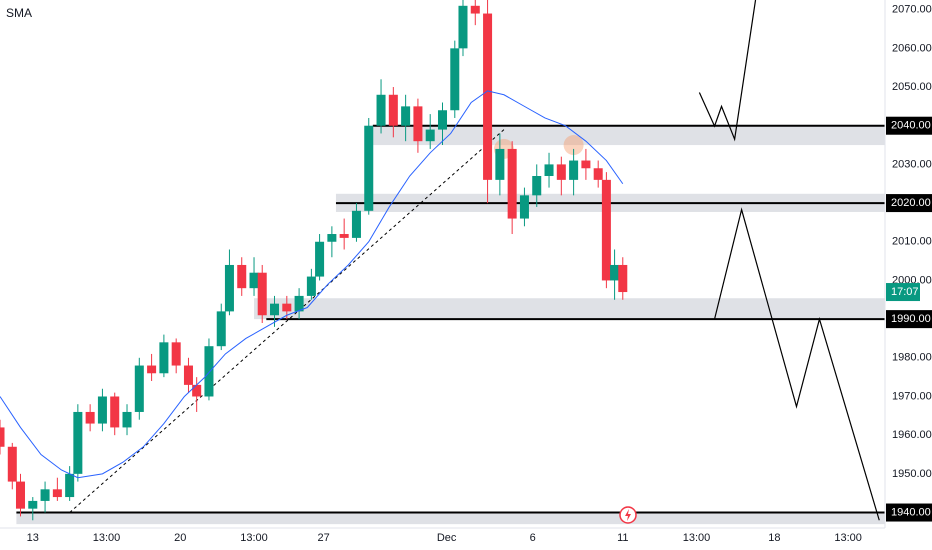 The height and width of the screenshot is (550, 932). Describe the element at coordinates (628, 515) in the screenshot. I see `event-icon-bolt` at that location.